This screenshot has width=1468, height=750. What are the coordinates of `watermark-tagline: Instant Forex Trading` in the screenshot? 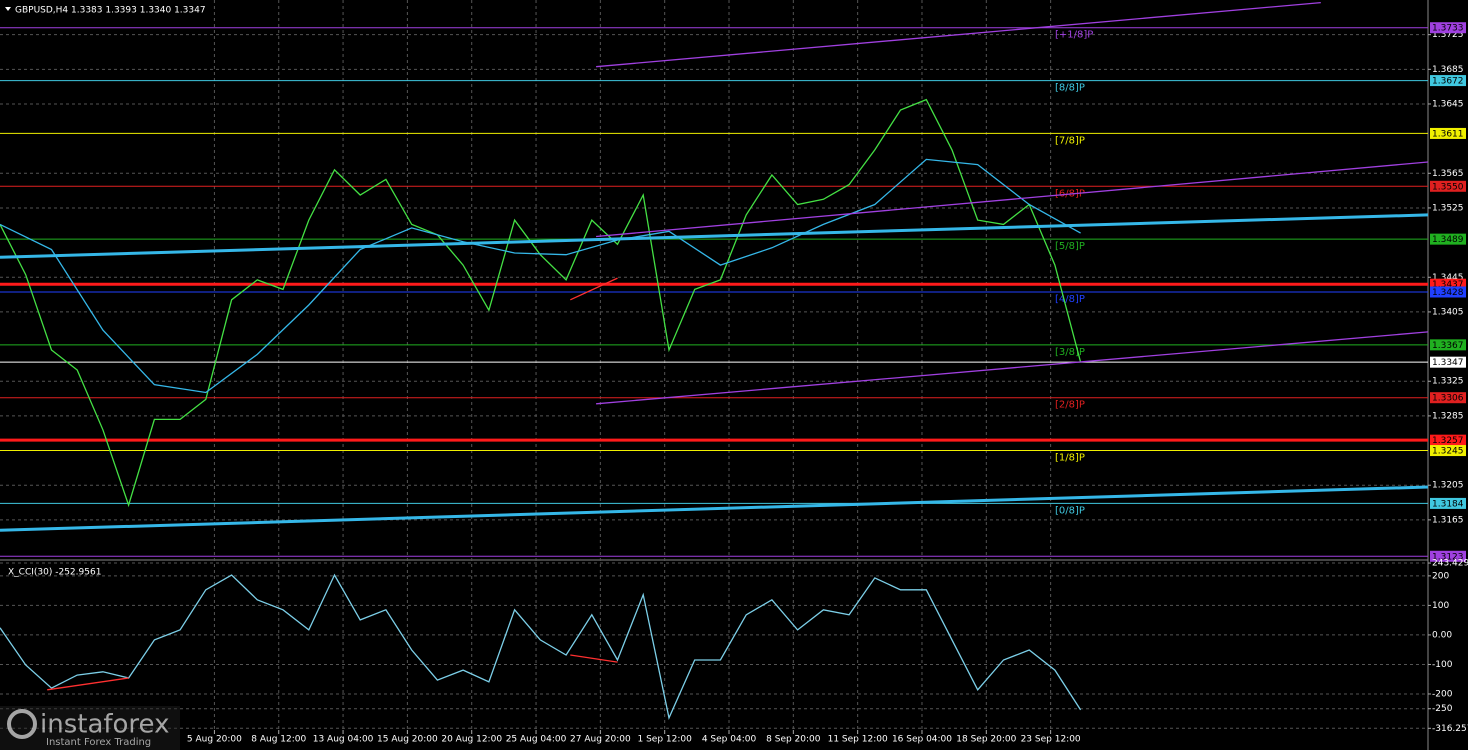 It's located at (98, 742).